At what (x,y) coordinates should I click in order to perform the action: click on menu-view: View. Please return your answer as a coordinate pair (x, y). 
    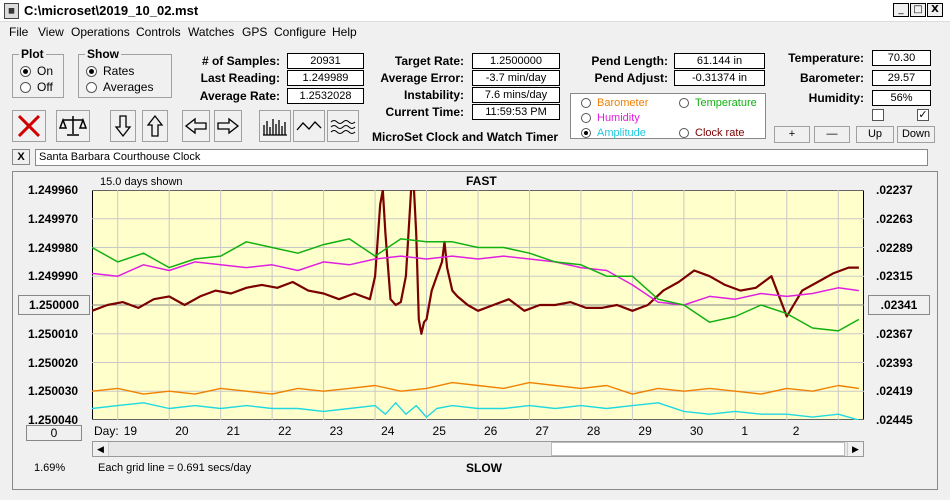
    Looking at the image, I should click on (51, 32).